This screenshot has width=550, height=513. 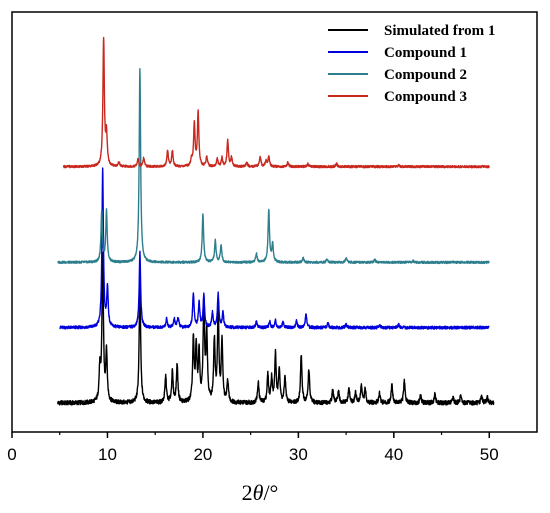 What do you see at coordinates (298, 454) in the screenshot?
I see `x-tick-label-30: 30` at bounding box center [298, 454].